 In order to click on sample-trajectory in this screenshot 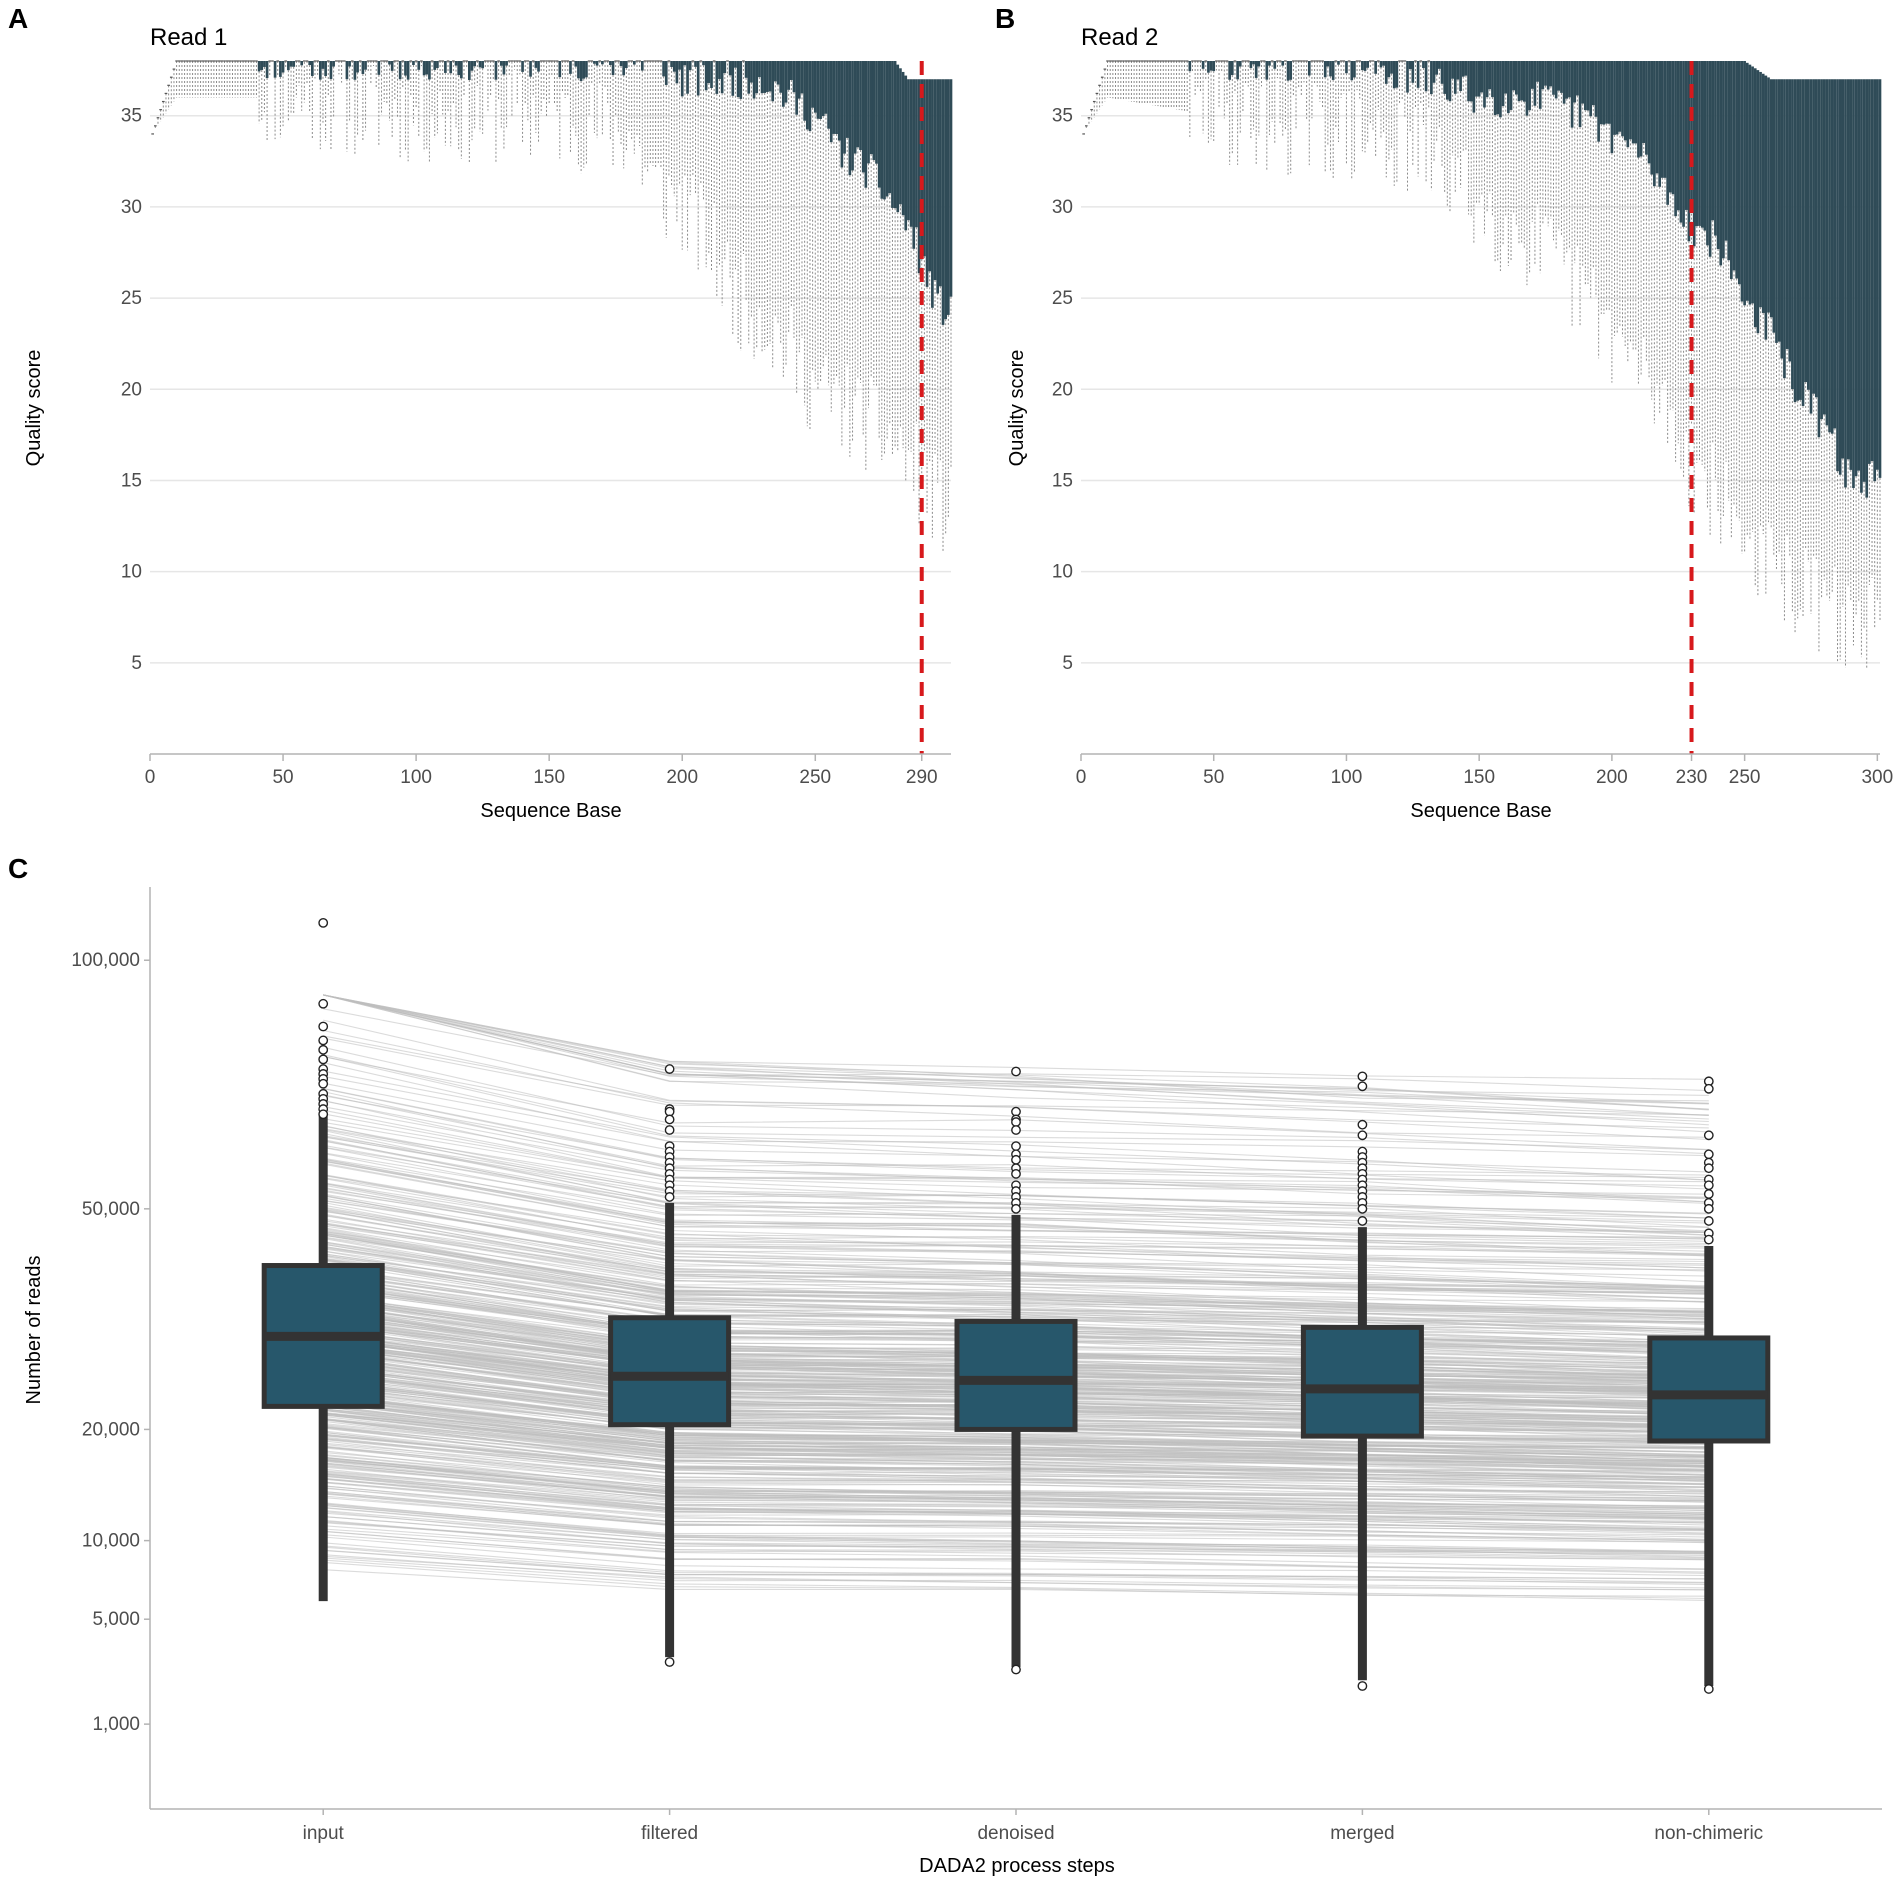, I will do `click(1016, 1048)`.